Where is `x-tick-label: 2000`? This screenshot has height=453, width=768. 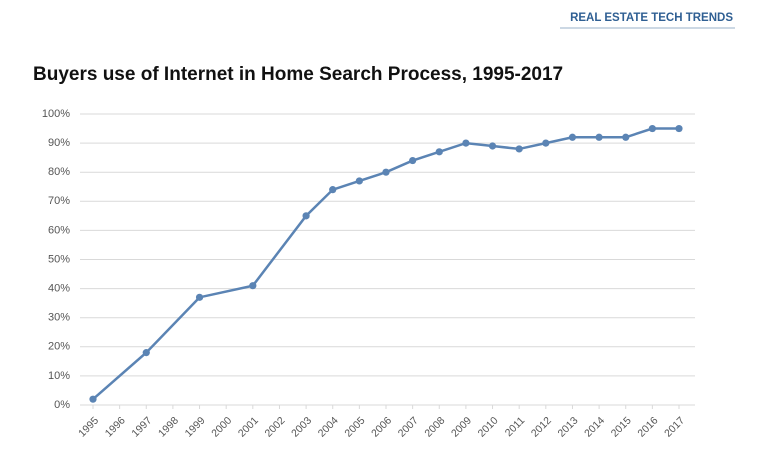 x-tick-label: 2000 is located at coordinates (221, 426).